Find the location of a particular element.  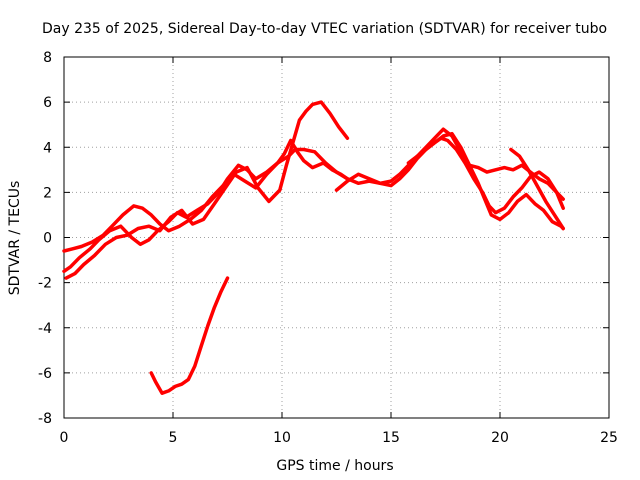

y-tick-label: -6 is located at coordinates (45, 374).